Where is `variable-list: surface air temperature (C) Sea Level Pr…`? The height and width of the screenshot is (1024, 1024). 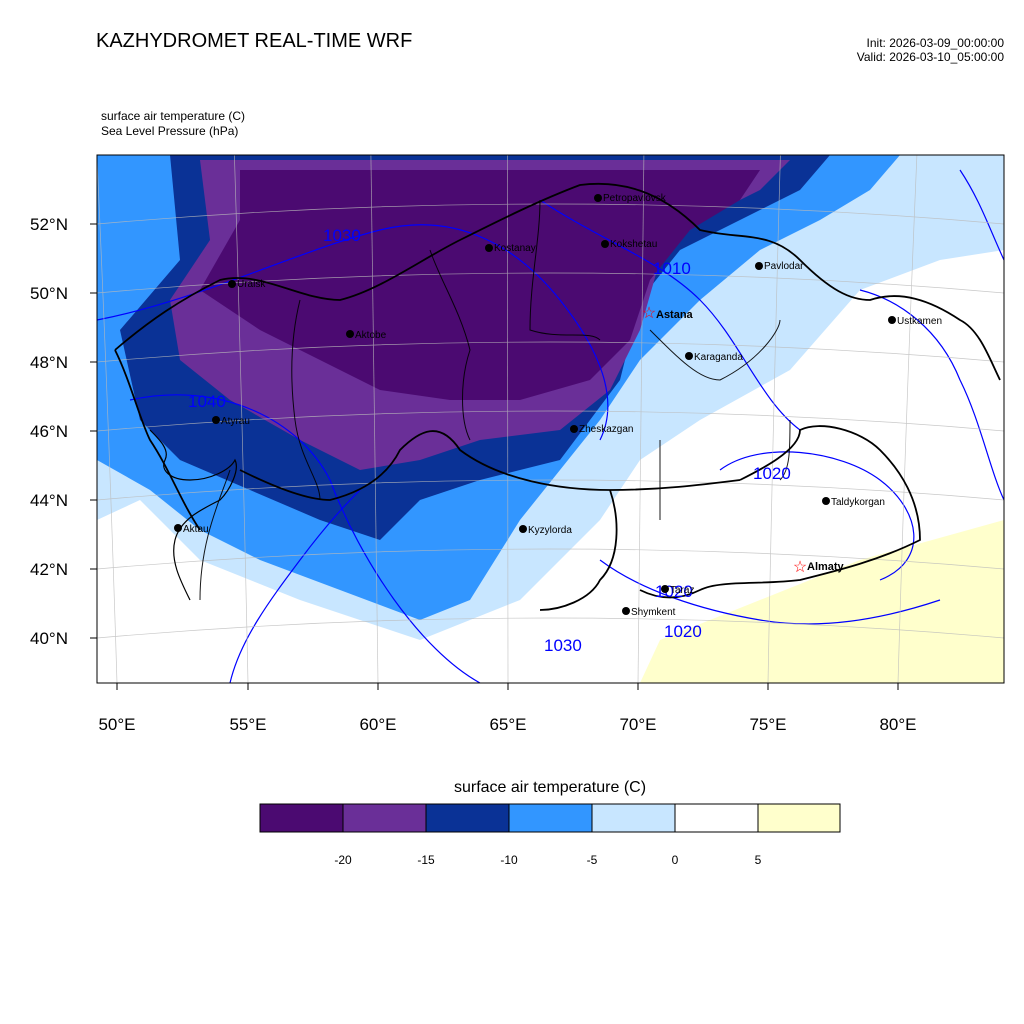
variable-list: surface air temperature (C) Sea Level Pr… is located at coordinates (173, 124).